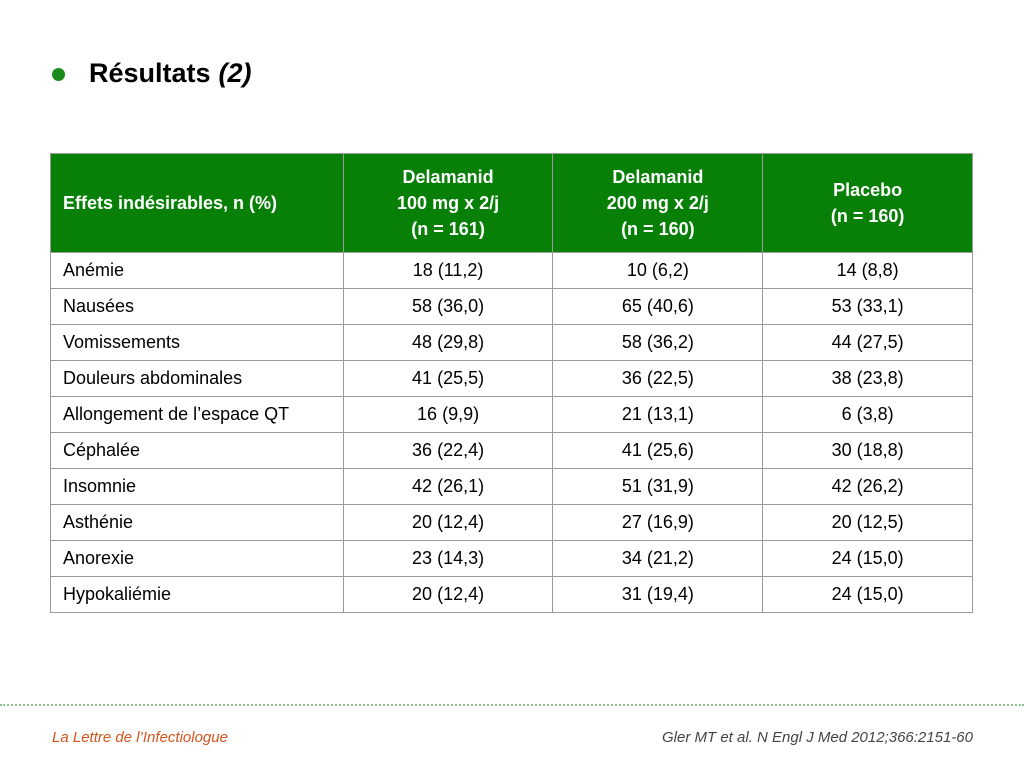 Image resolution: width=1024 pixels, height=768 pixels. Describe the element at coordinates (448, 306) in the screenshot. I see `value-cell: 58 (36,0)` at that location.